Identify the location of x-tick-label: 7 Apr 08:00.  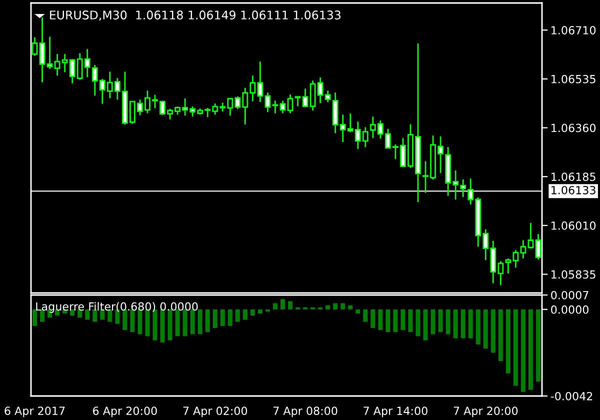
(306, 412).